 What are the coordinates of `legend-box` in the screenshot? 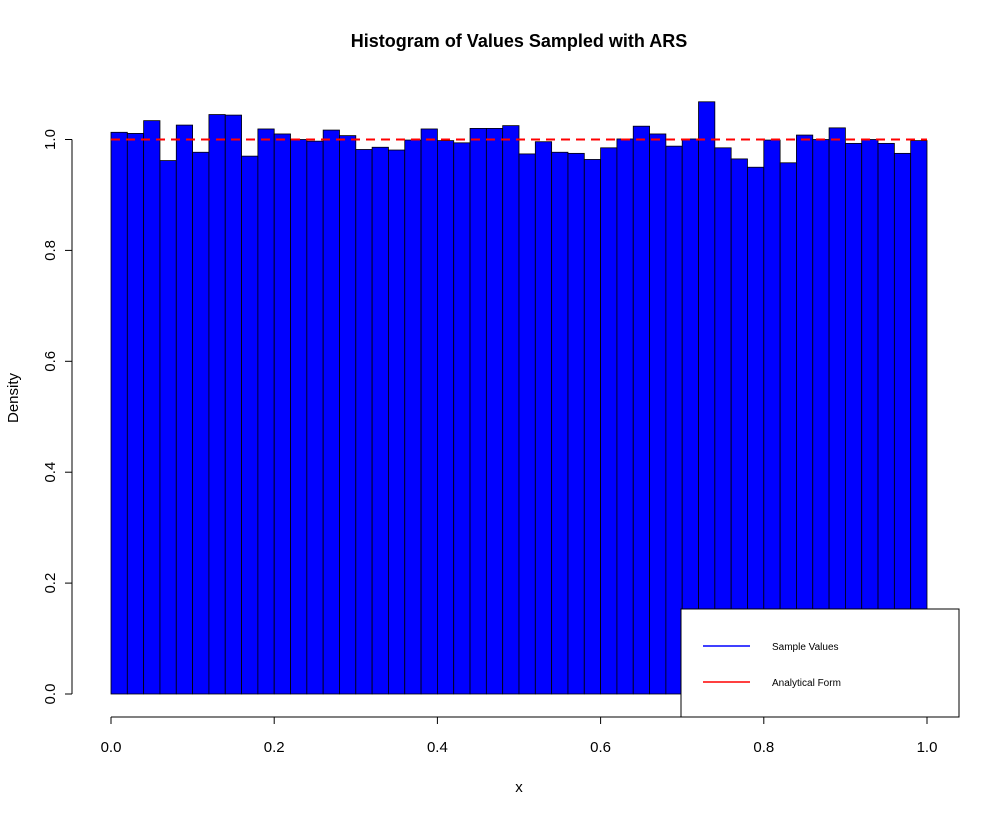 It's located at (820, 663).